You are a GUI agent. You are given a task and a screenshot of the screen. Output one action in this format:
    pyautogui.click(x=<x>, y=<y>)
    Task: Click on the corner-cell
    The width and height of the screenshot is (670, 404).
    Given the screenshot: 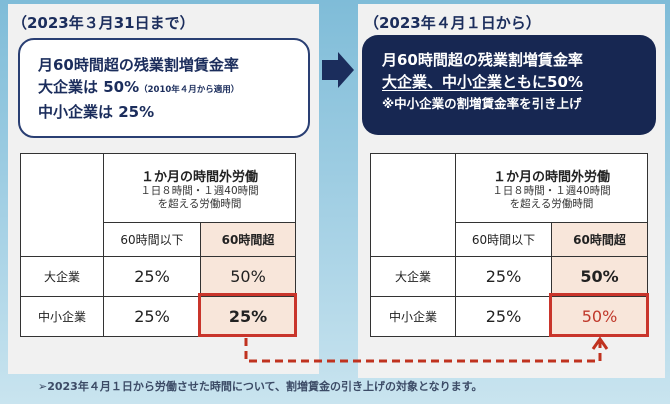 What is the action you would take?
    pyautogui.click(x=413, y=205)
    